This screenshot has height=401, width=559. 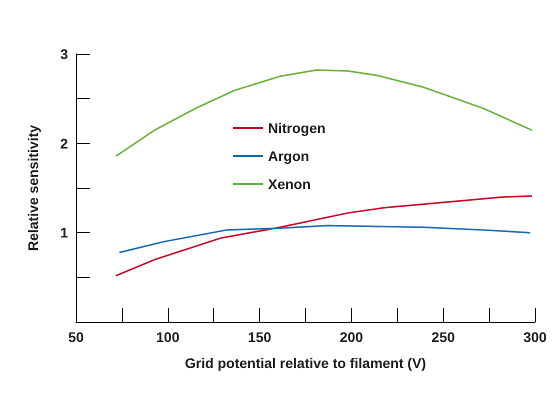 What do you see at coordinates (76, 337) in the screenshot?
I see `x-tick-label: 50` at bounding box center [76, 337].